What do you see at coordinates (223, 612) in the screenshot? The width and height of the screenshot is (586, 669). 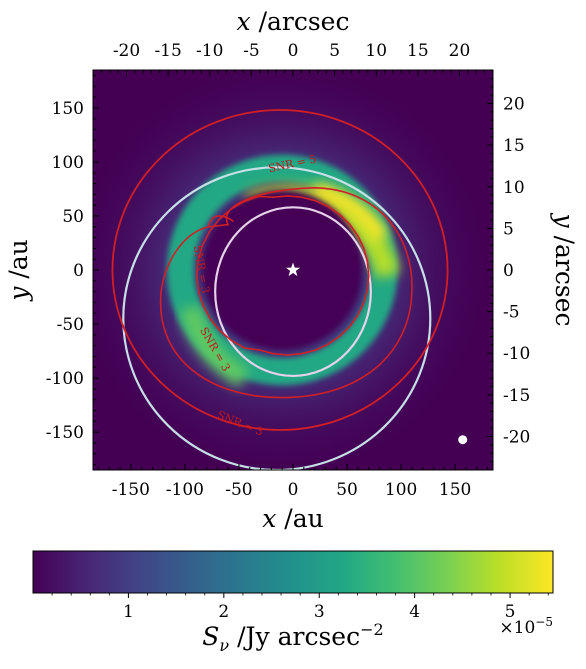 I see `colorbar-tick-label: 2` at bounding box center [223, 612].